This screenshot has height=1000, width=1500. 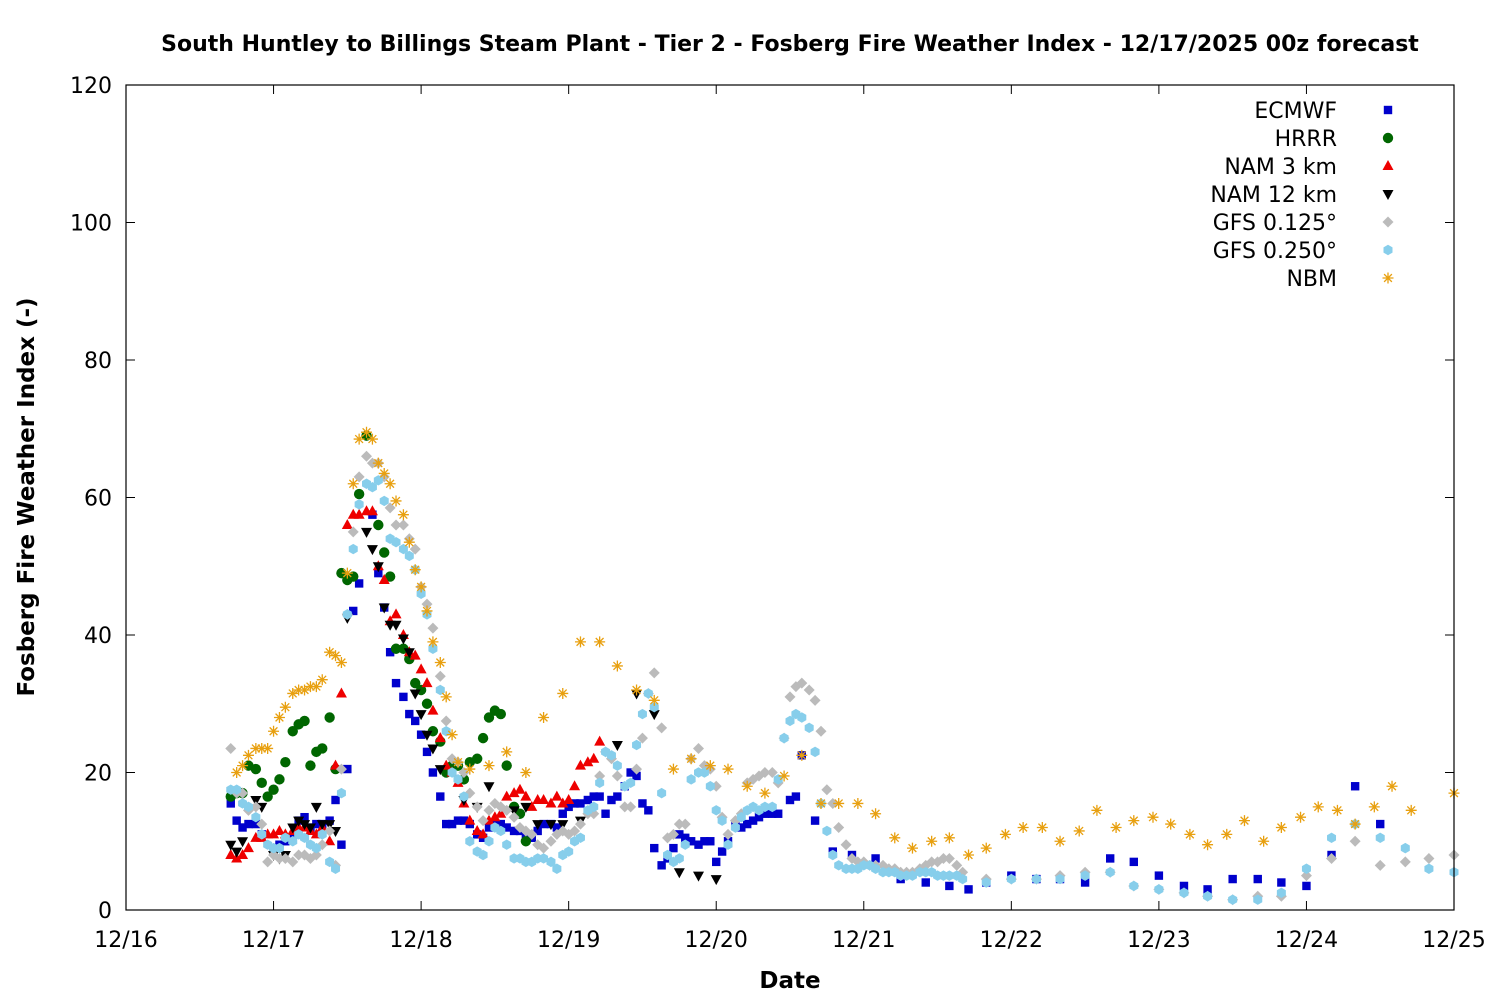 What do you see at coordinates (473, 706) in the screenshot?
I see `series-nam-12-km` at bounding box center [473, 706].